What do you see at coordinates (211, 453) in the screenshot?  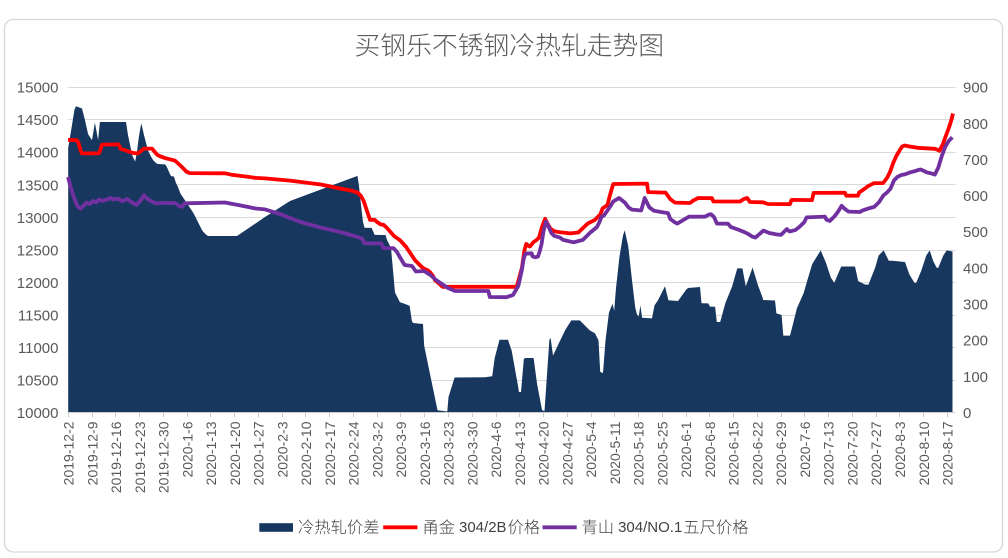 I see `svg-text: 2020-1-13` at bounding box center [211, 453].